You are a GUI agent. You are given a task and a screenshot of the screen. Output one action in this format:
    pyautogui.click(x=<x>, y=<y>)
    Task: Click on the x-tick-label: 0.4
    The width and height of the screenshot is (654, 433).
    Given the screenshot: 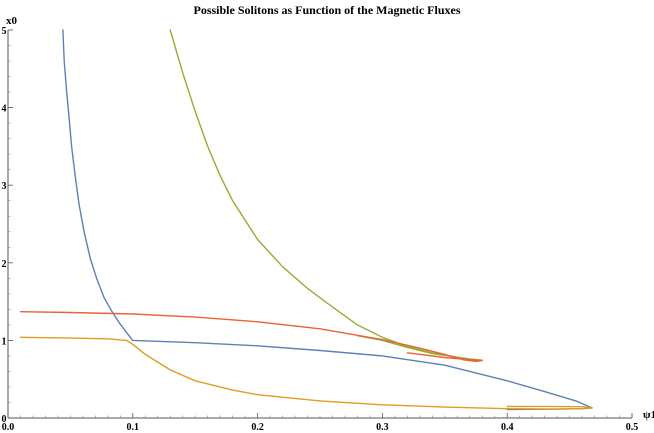 What is the action you would take?
    pyautogui.click(x=507, y=427)
    